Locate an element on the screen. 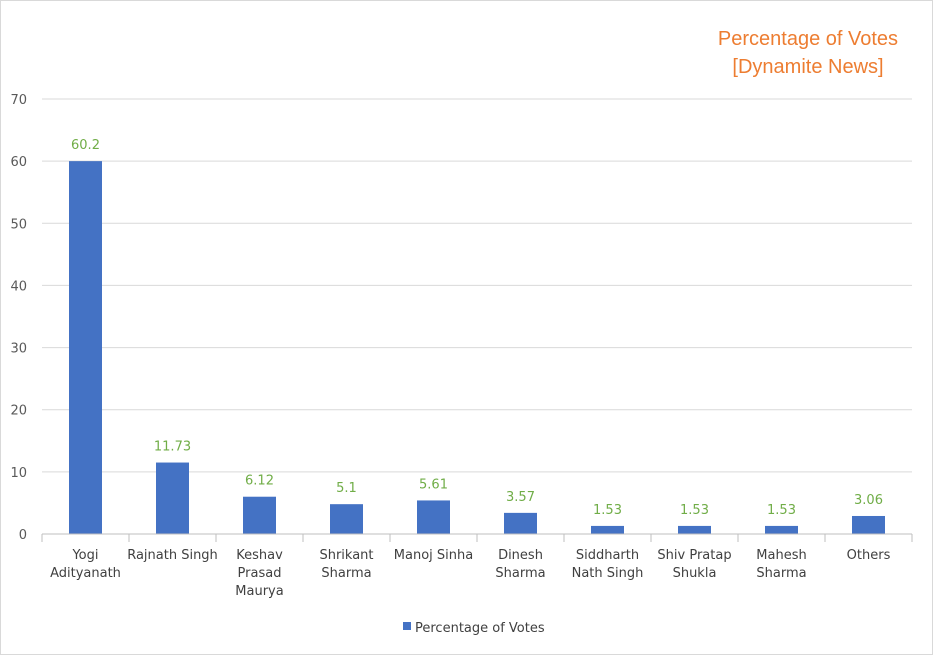 The height and width of the screenshot is (656, 933). data-label: 3.57 is located at coordinates (520, 497).